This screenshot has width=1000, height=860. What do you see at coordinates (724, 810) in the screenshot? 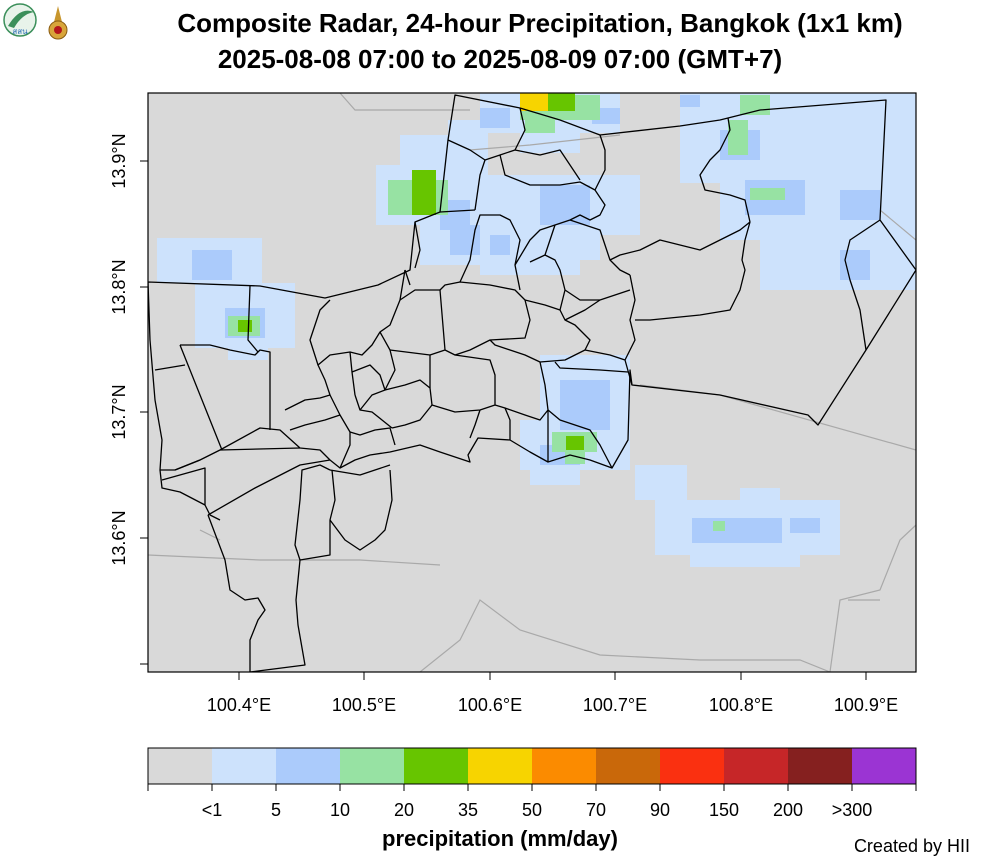
I see `legend-tick-label: 150` at bounding box center [724, 810].